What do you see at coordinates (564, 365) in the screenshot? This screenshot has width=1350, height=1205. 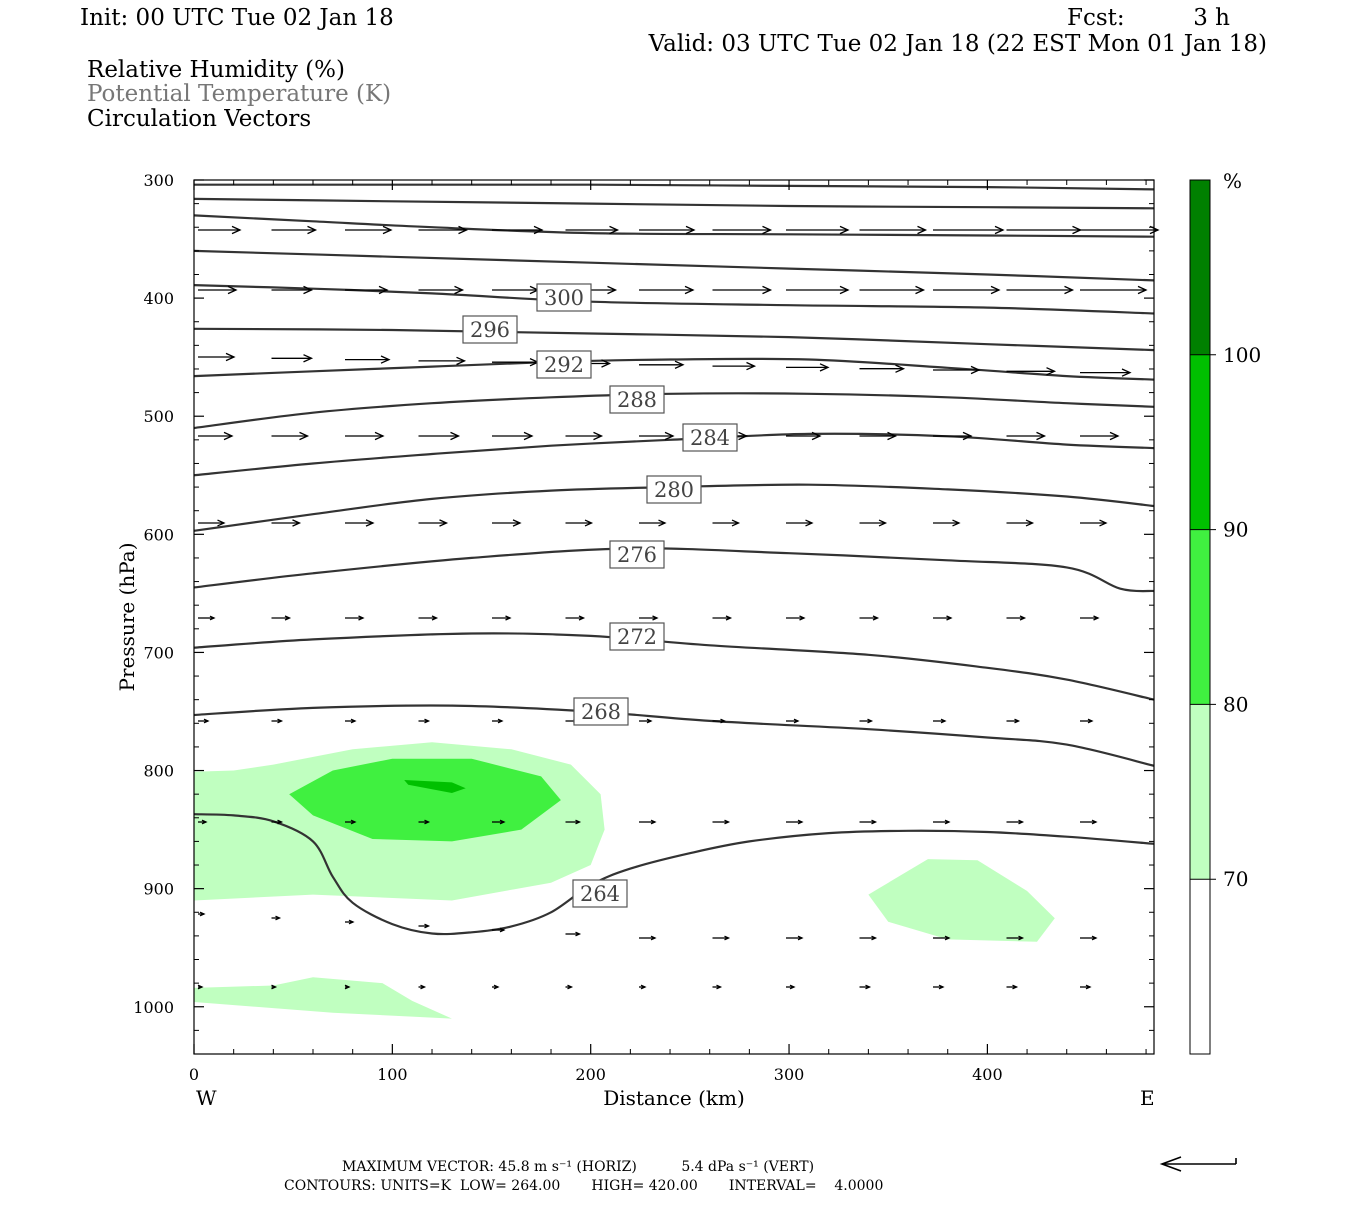 I see `contour-label-292: 292` at bounding box center [564, 365].